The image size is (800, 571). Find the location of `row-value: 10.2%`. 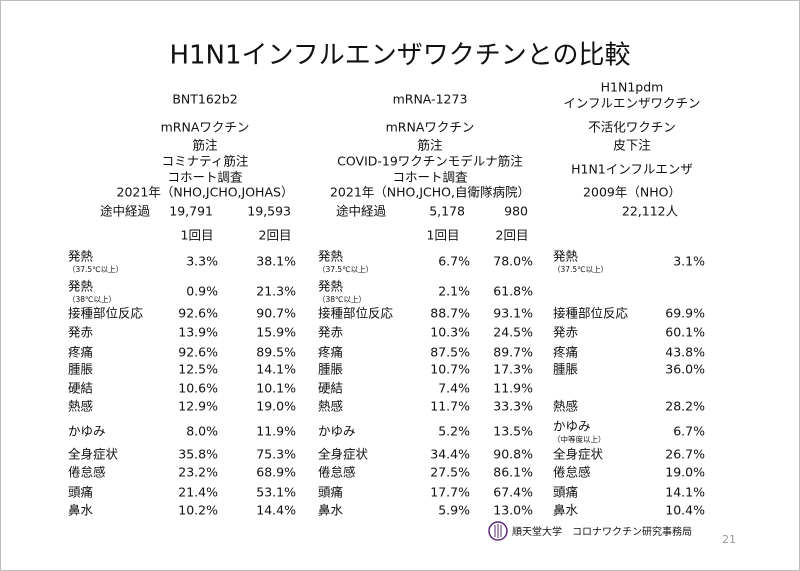

row-value: 10.2% is located at coordinates (198, 510).